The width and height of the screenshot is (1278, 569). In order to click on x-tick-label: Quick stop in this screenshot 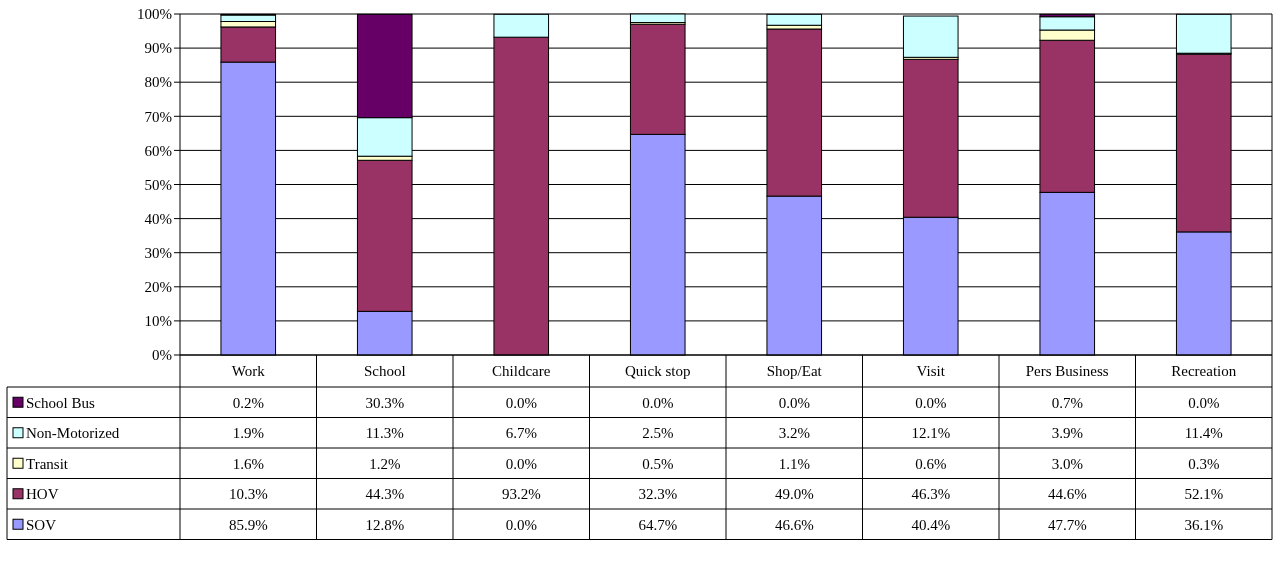, I will do `click(658, 371)`.